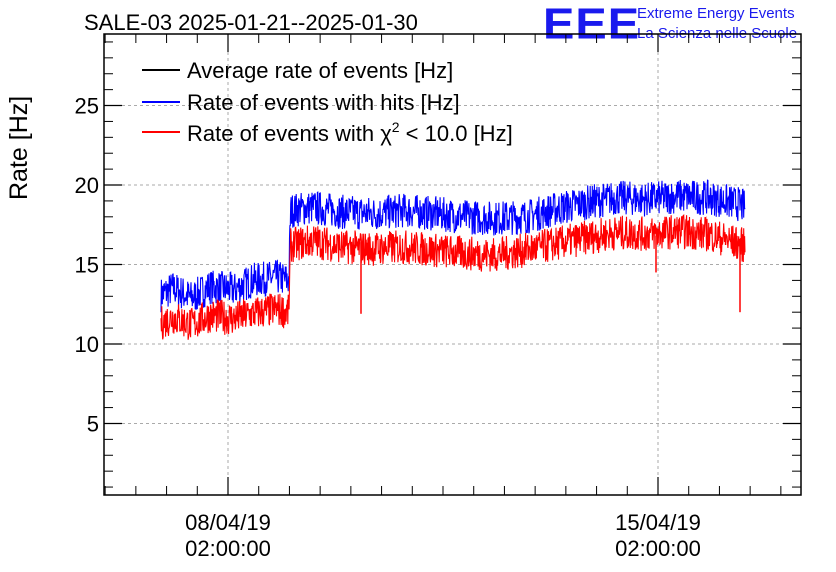  I want to click on y-tick-label: 25, so click(87, 106).